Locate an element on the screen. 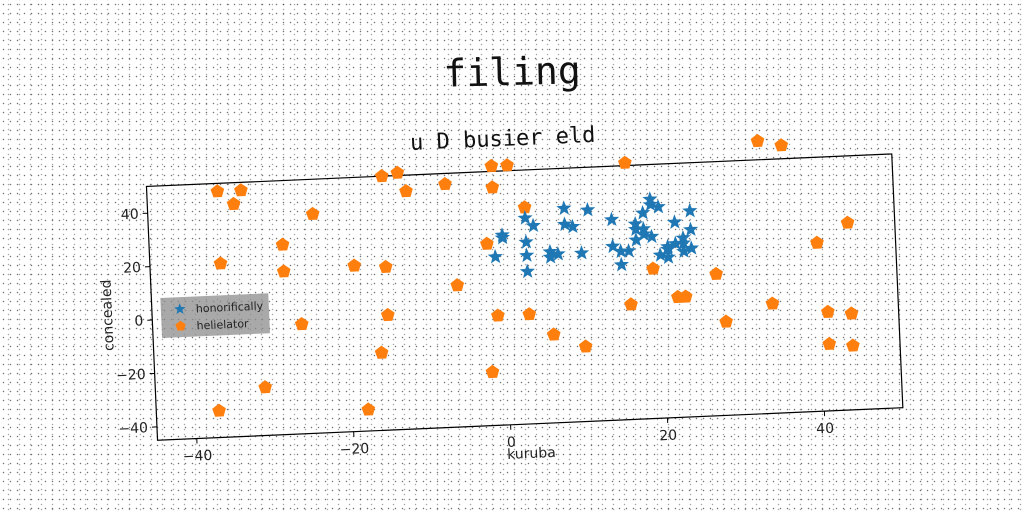 Image resolution: width=1024 pixels, height=512 pixels. x-tick-label: 0 is located at coordinates (512, 443).